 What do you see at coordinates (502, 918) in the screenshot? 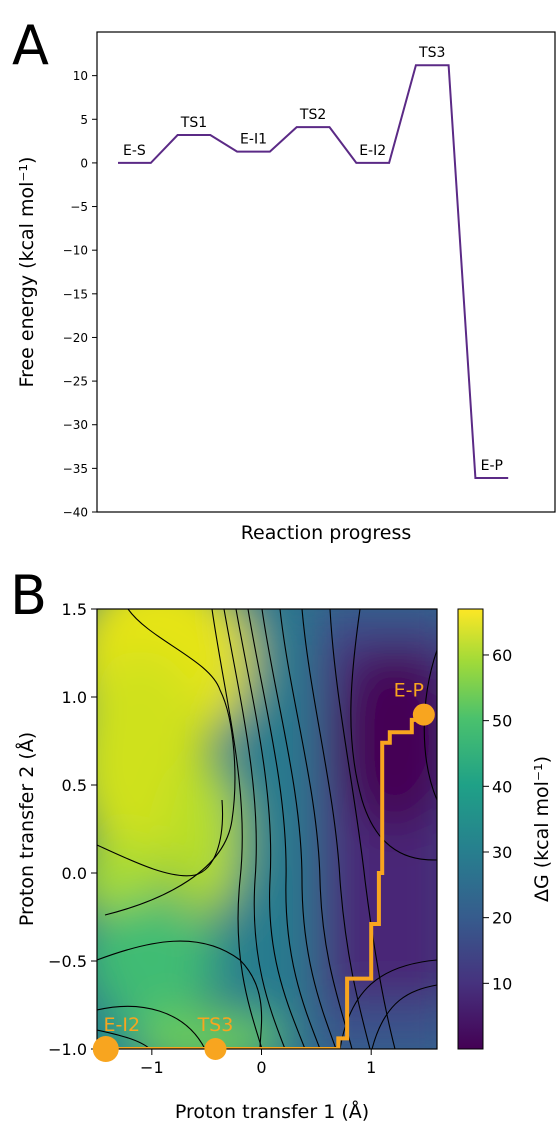
I see `colorbar-tick-label: 20` at bounding box center [502, 918].